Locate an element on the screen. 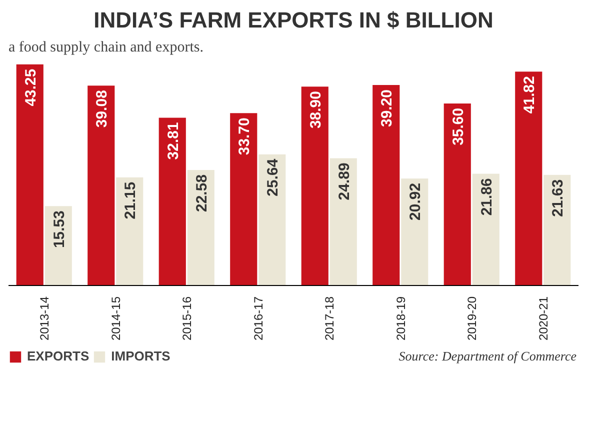 Image resolution: width=596 pixels, height=426 pixels. data-label: 22.58 is located at coordinates (201, 193).